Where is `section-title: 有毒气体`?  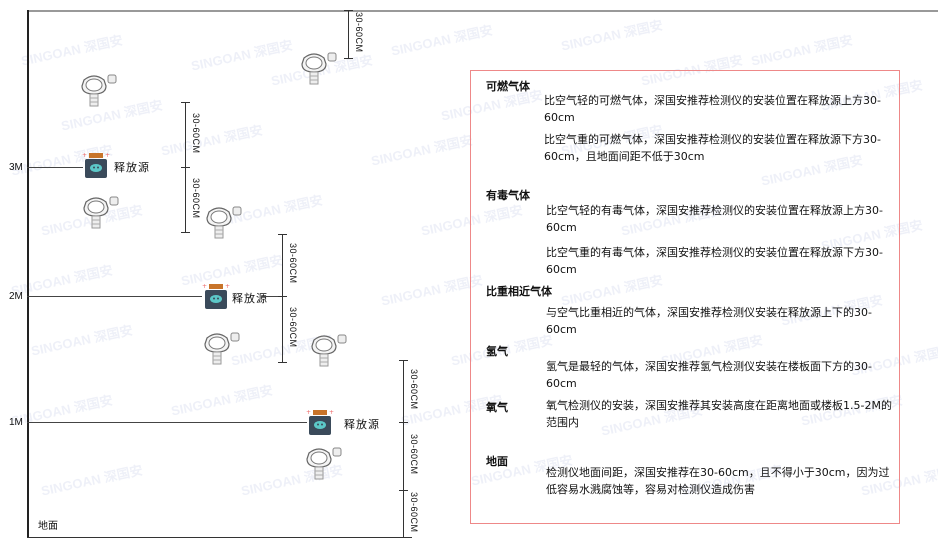
section-title: 有毒气体 is located at coordinates (508, 195).